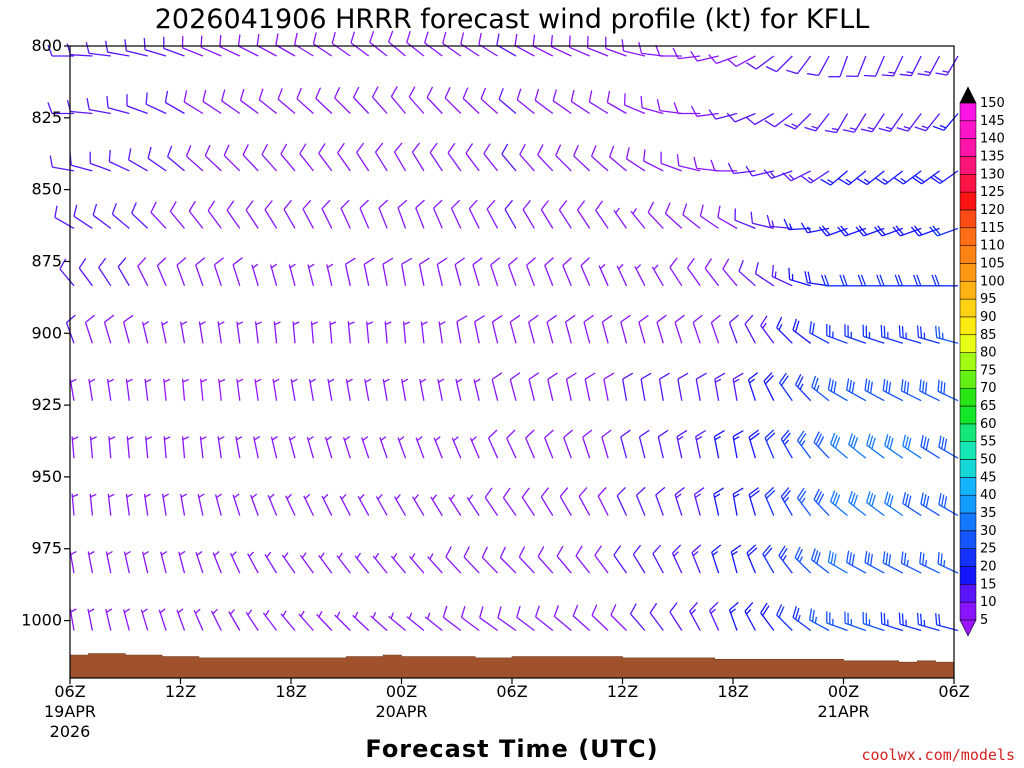 This screenshot has height=768, width=1024. Describe the element at coordinates (968, 468) in the screenshot. I see `colorbar-segment` at that location.